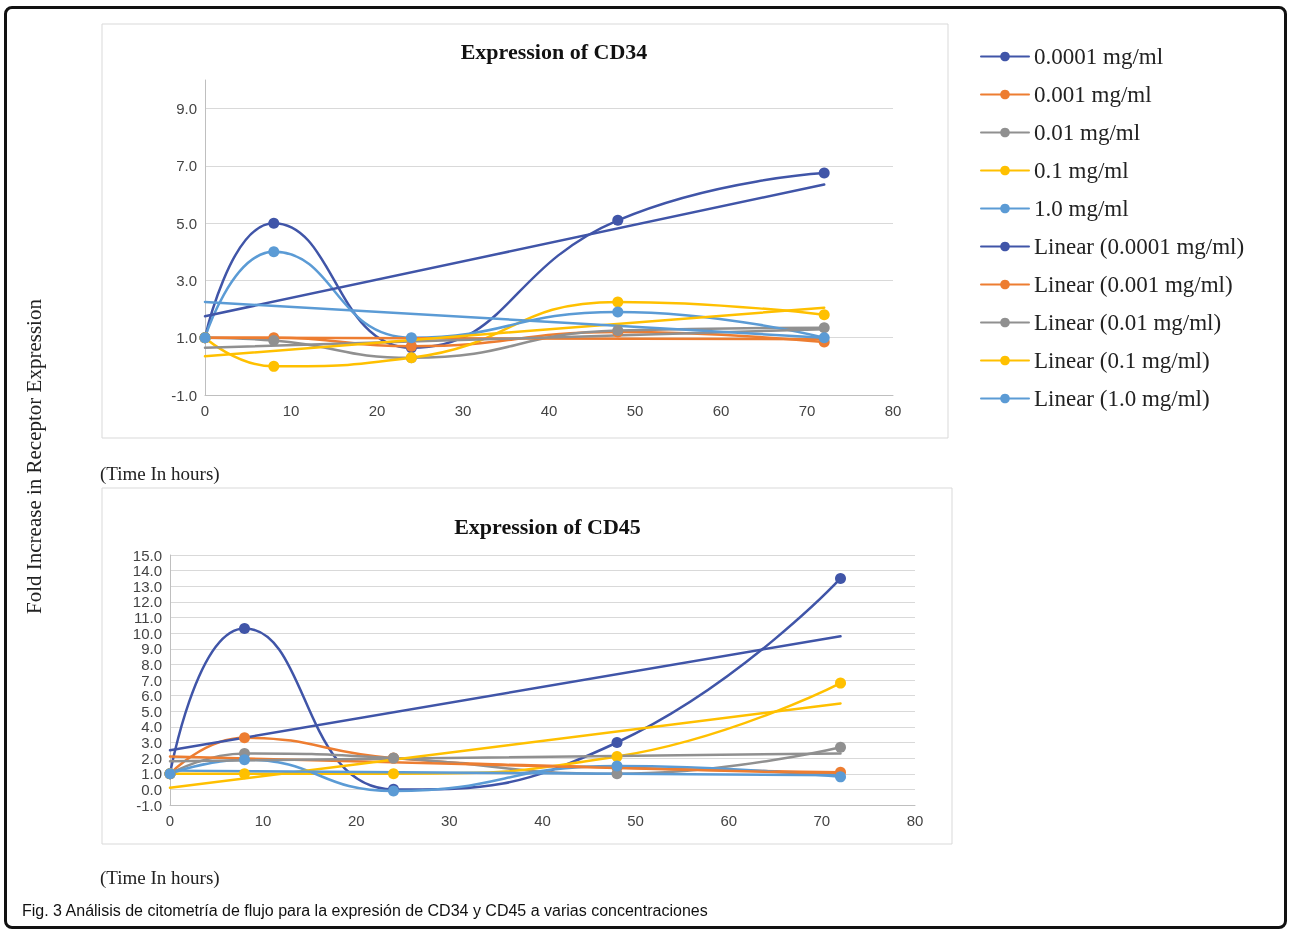  Describe the element at coordinates (151, 789) in the screenshot. I see `y-tick-label: 0.0` at that location.